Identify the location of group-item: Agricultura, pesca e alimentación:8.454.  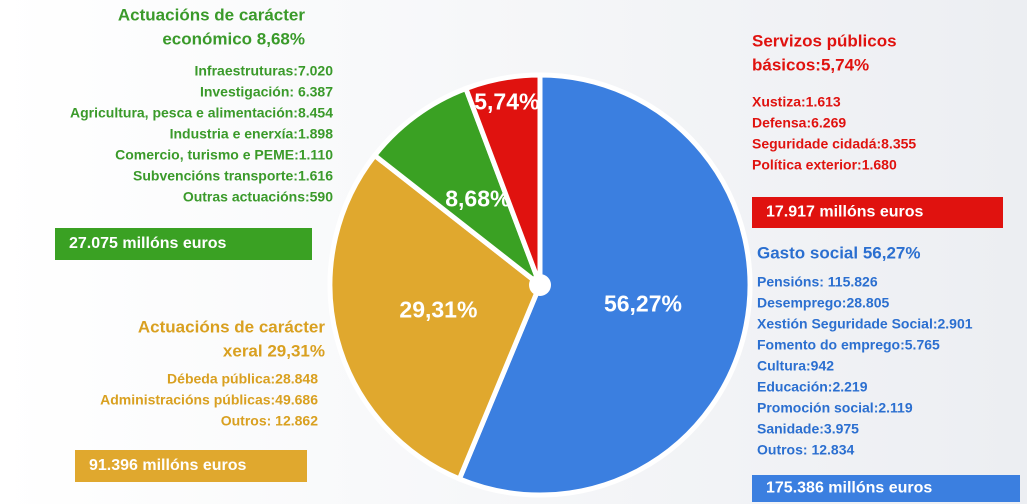
(201, 113).